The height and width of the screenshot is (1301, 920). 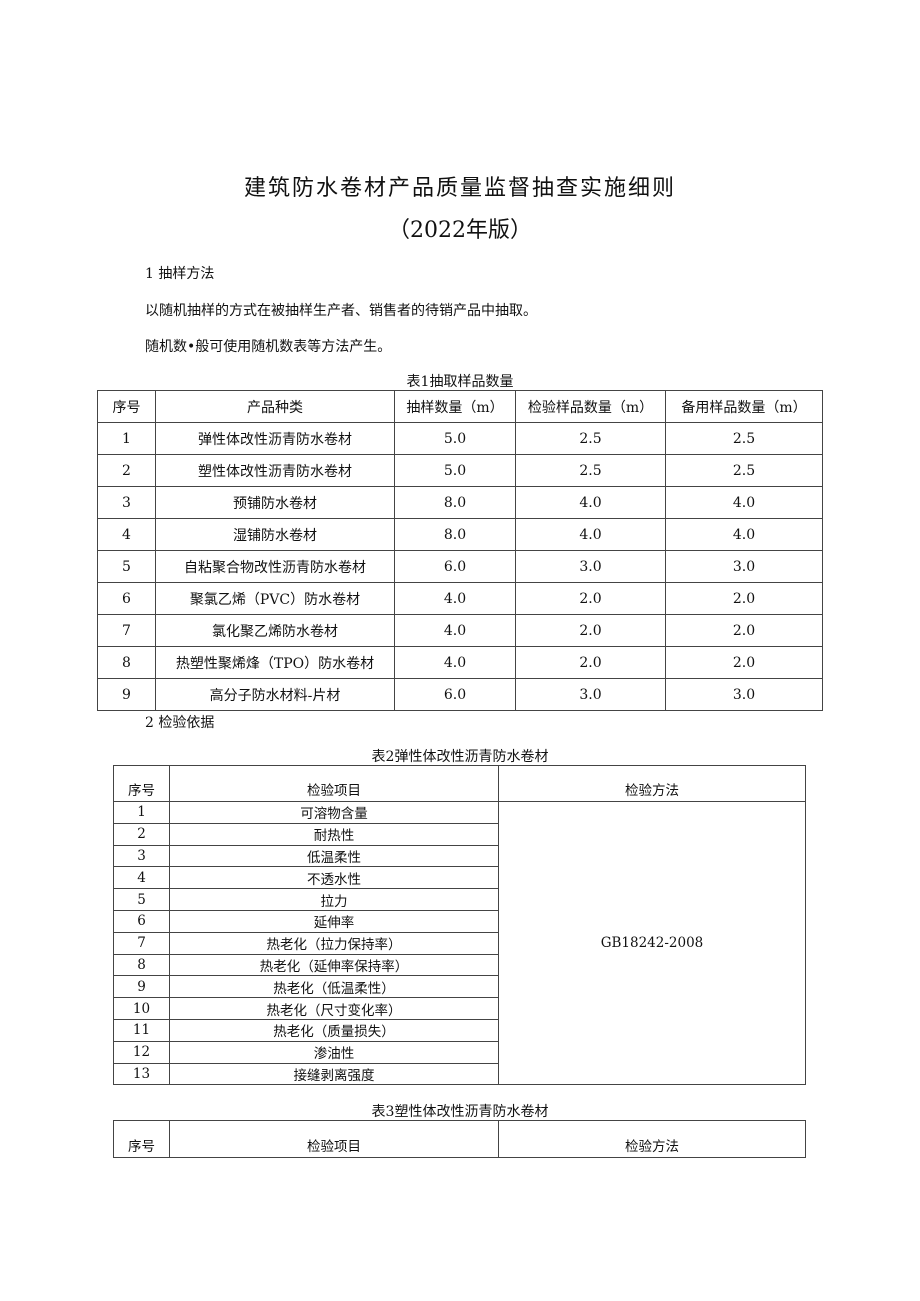 I want to click on table-row: 11 热老化（质量损失）, so click(x=459, y=1030).